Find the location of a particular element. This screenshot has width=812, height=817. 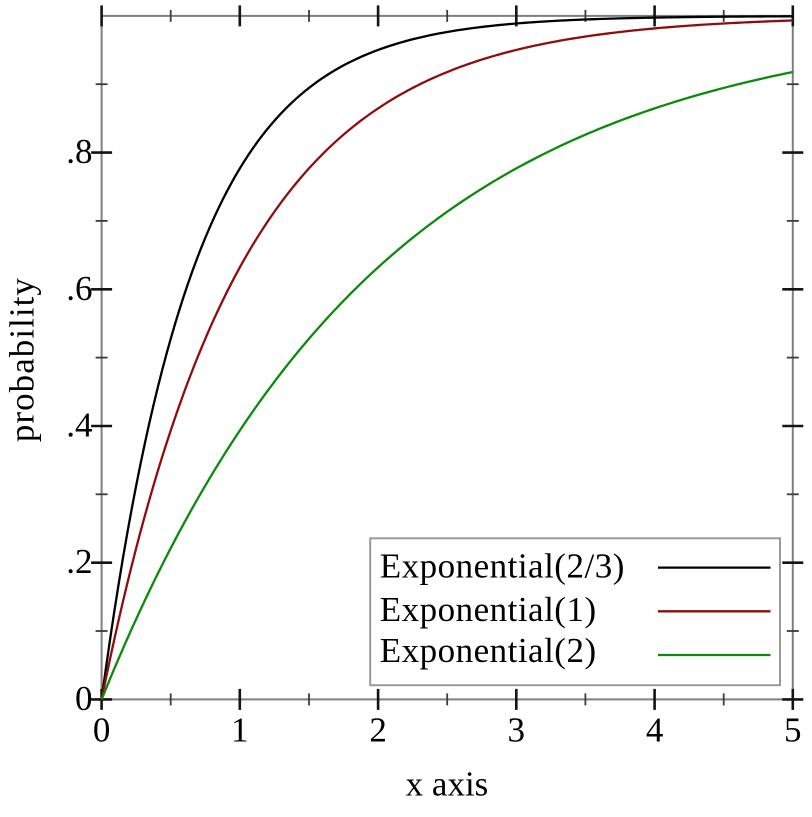

svg-text: Exponential(2/3) is located at coordinates (502, 566).